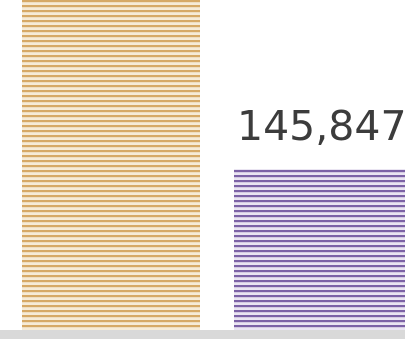  Describe the element at coordinates (321, 126) in the screenshot. I see `bar-2-data-label: 145,847` at that location.